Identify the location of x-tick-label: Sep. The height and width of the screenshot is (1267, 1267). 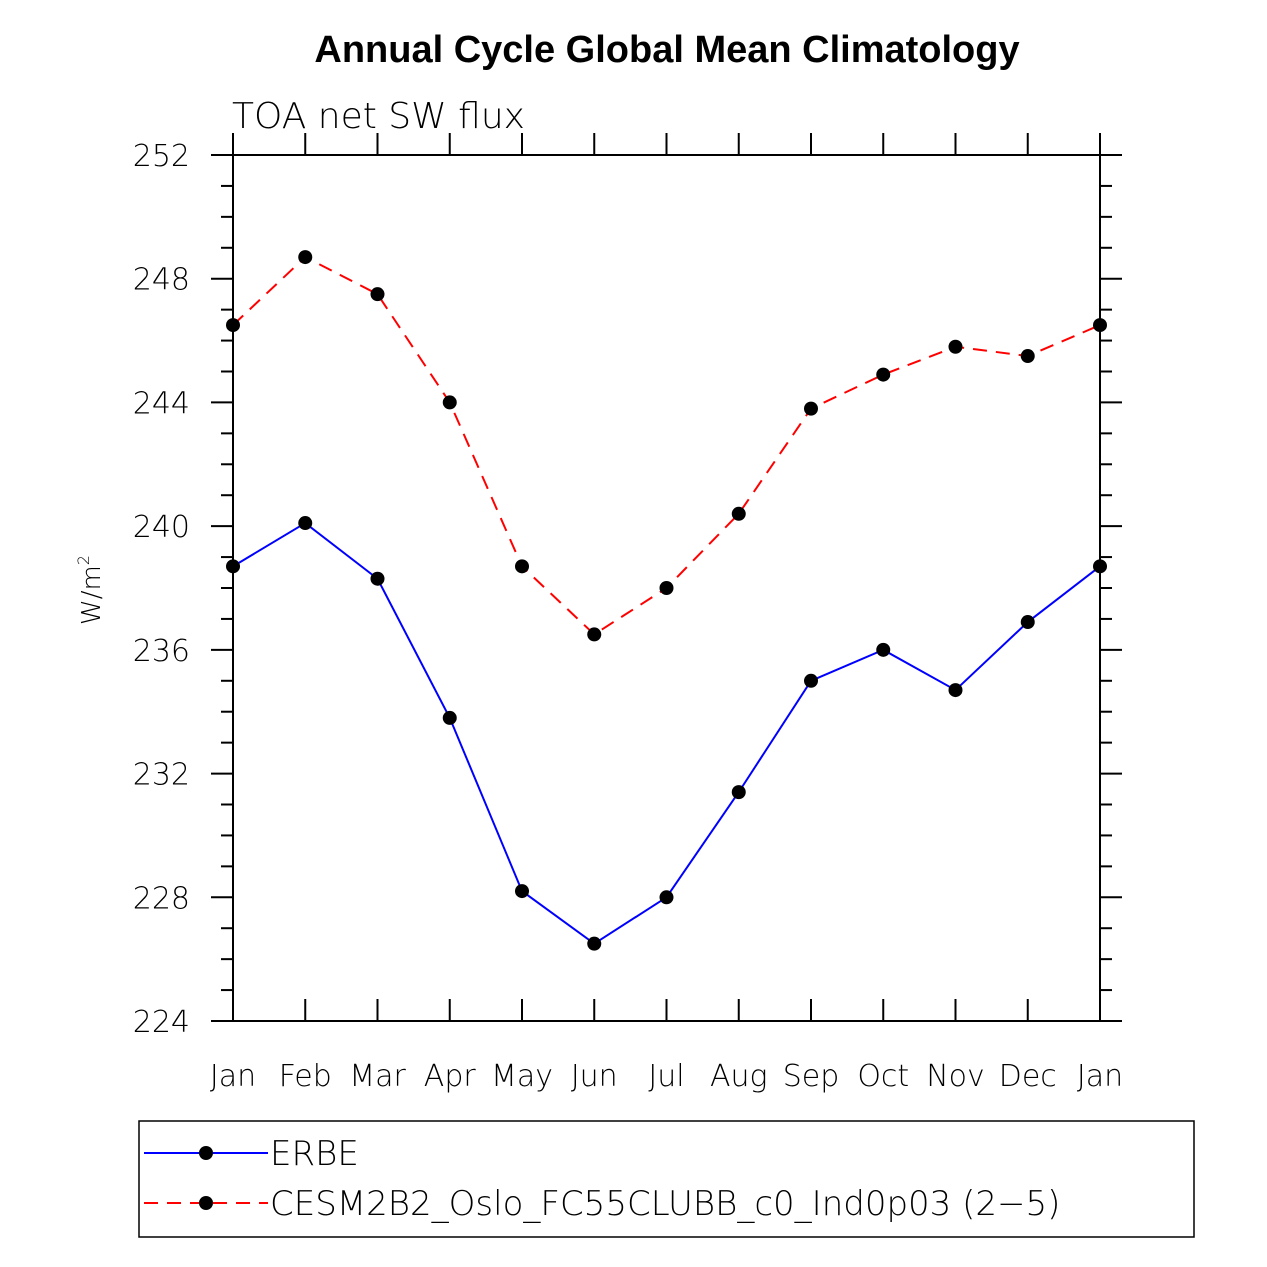
(811, 1076).